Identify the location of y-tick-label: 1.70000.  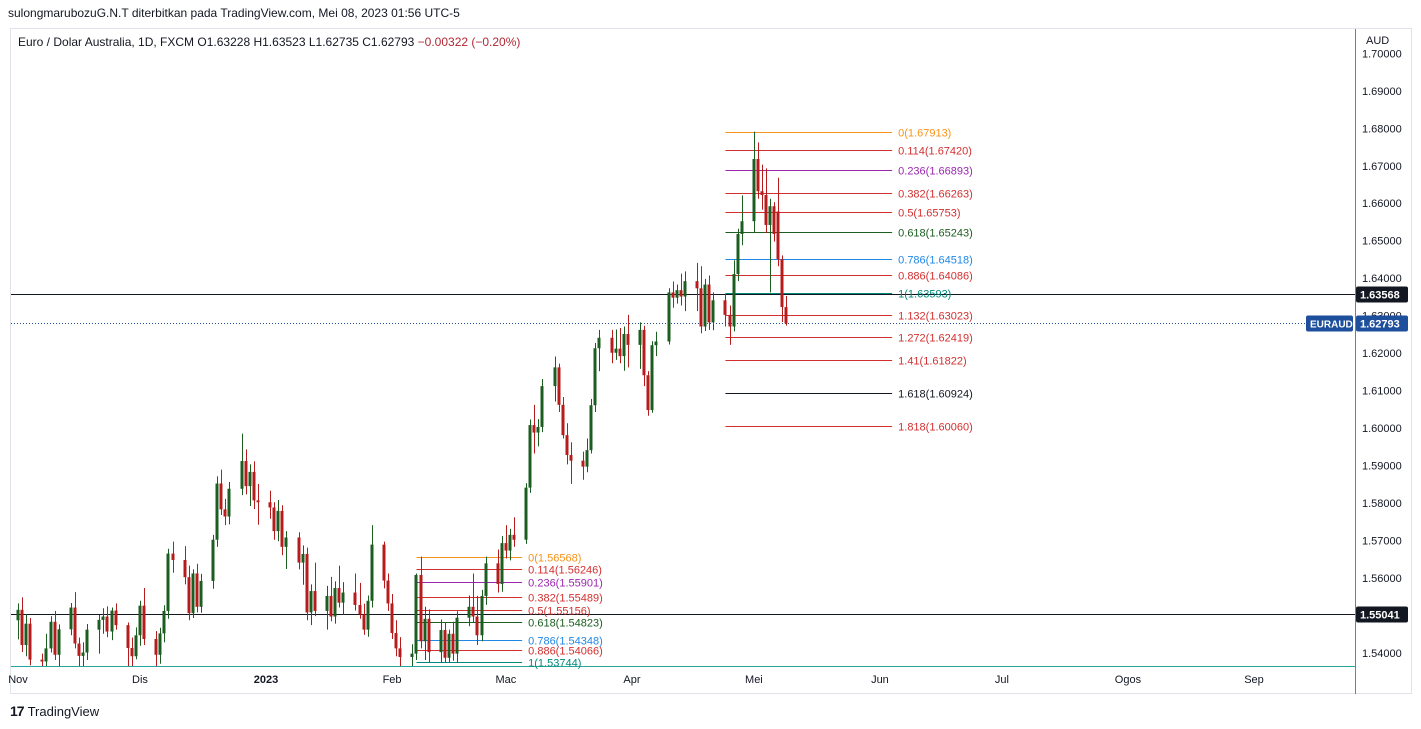
(1382, 54).